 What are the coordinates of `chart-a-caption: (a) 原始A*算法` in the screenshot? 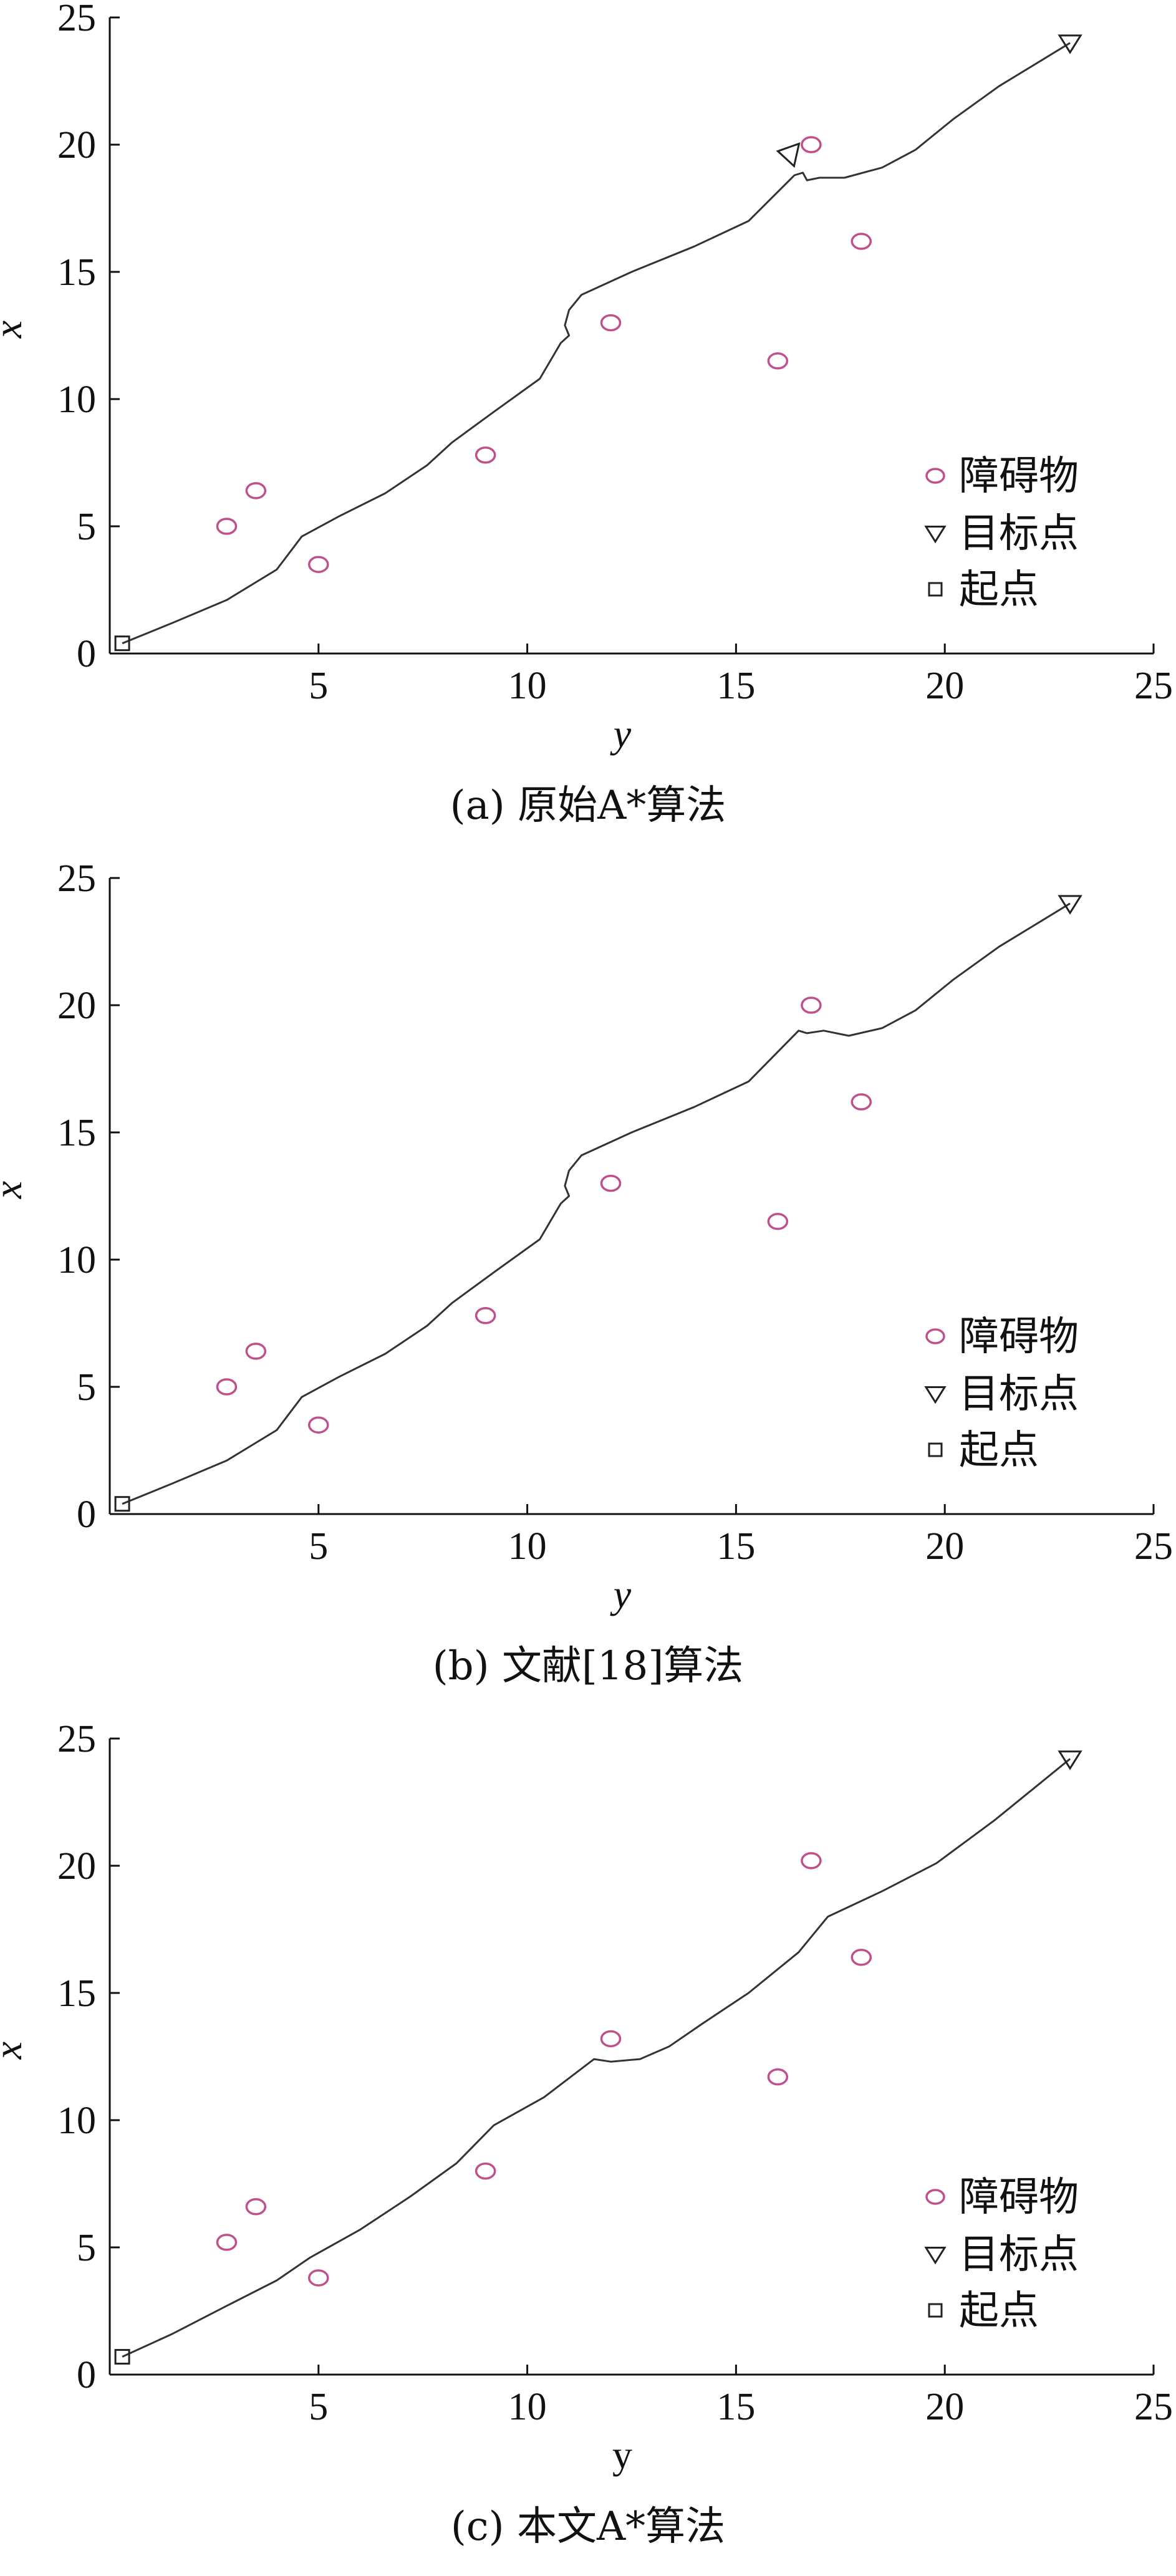 It's located at (588, 806).